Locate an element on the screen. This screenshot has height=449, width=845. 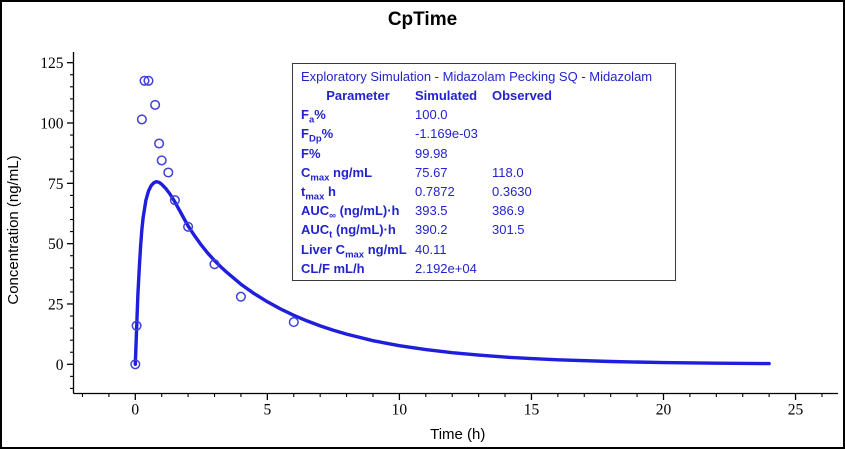
parameter-row-label: F% is located at coordinates (311, 153).